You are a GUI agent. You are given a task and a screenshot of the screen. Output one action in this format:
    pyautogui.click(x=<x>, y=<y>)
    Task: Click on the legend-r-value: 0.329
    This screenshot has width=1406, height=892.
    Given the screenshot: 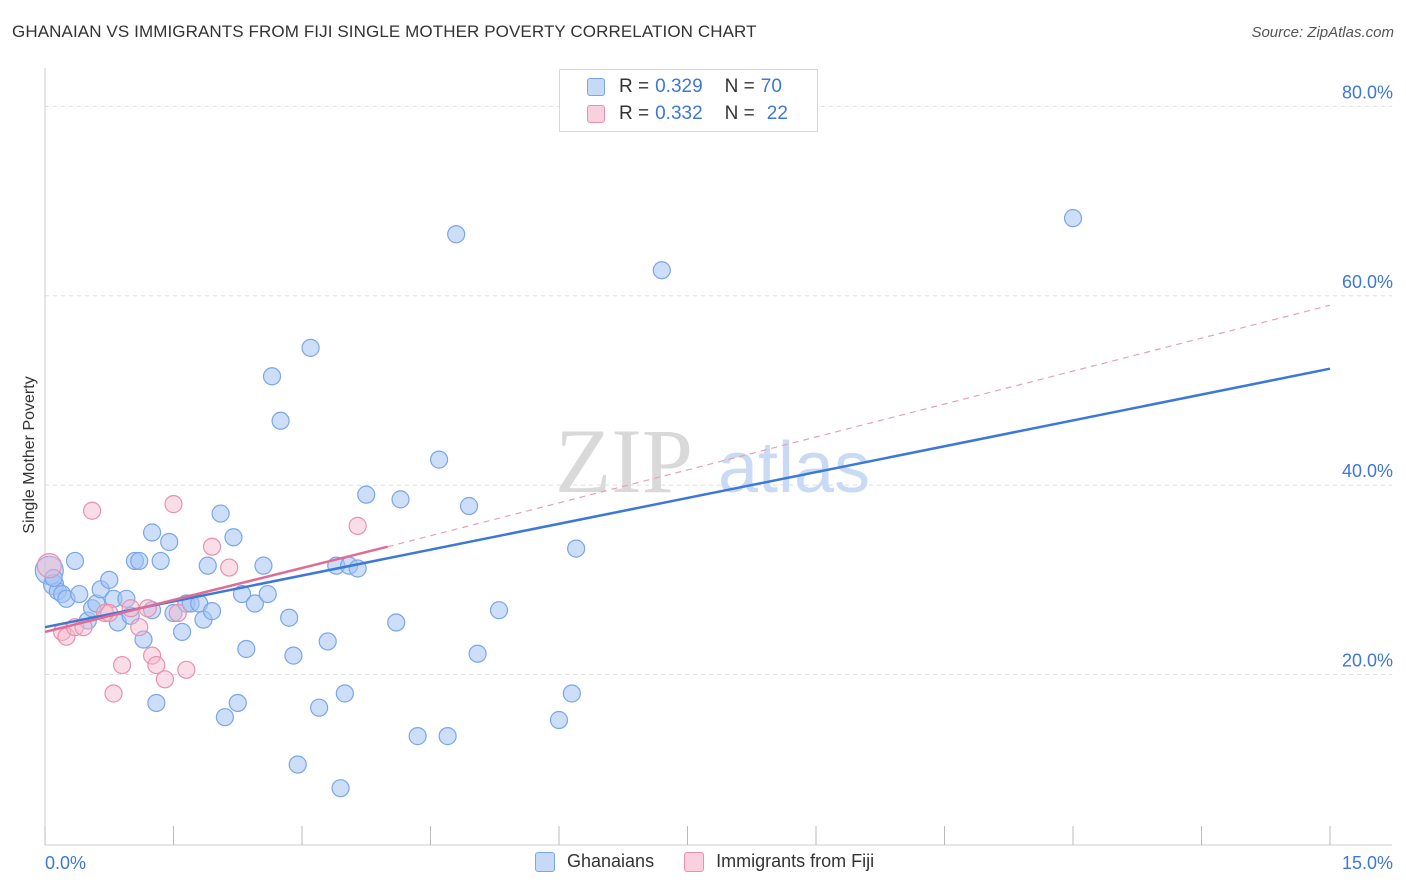 What is the action you would take?
    pyautogui.click(x=679, y=86)
    